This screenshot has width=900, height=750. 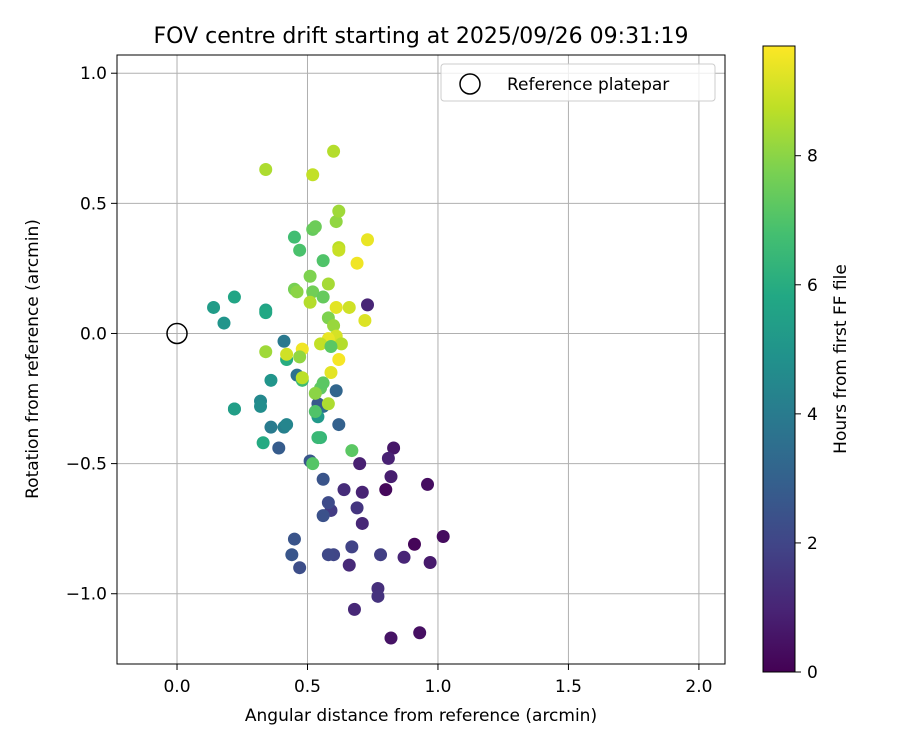 I want to click on colorbar-ticks: 0 2 4 6 8, so click(x=806, y=415).